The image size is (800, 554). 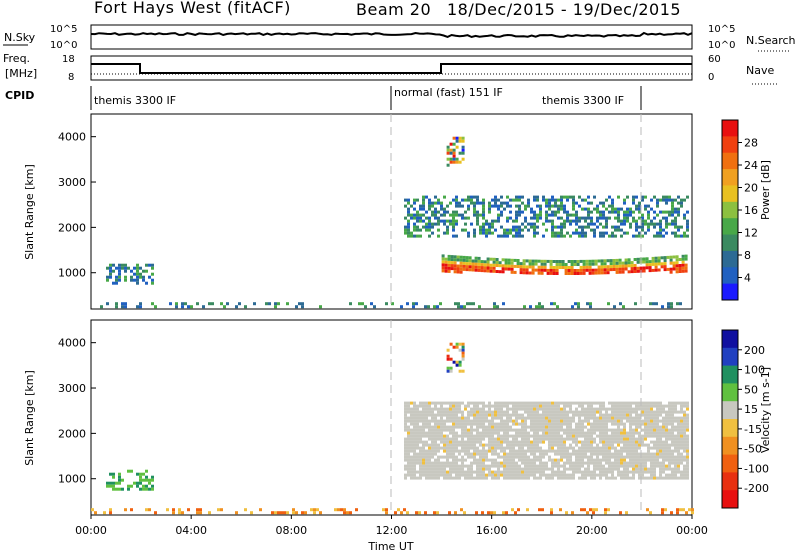 What do you see at coordinates (393, 9) in the screenshot?
I see `beam-label: Beam 20` at bounding box center [393, 9].